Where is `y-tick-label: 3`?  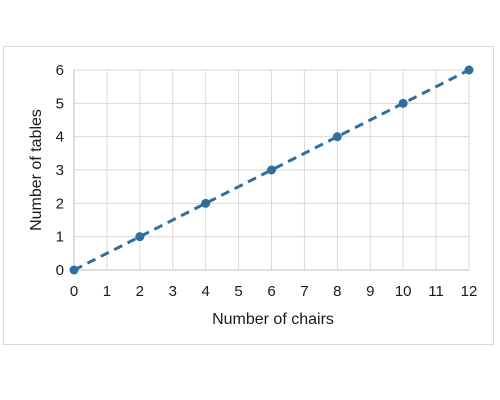 y-tick-label: 3 is located at coordinates (60, 170).